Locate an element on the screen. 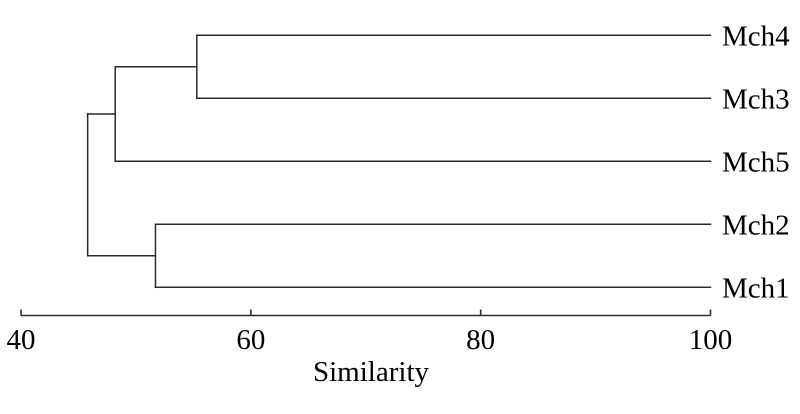 The image size is (800, 414). x-axis-tick-label: 80 is located at coordinates (480, 340).